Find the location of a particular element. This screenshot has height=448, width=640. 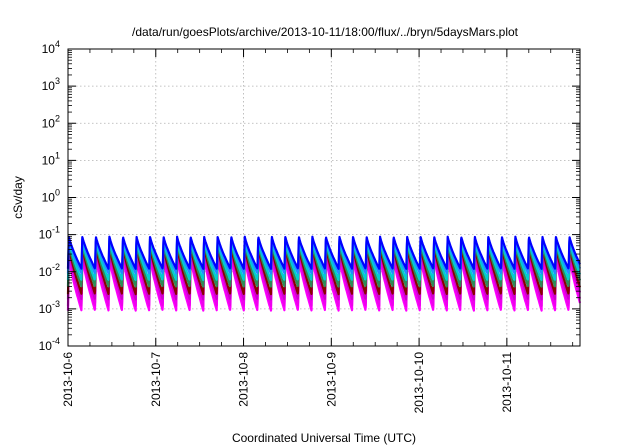

y-tick-label: 10² is located at coordinates (51, 121).